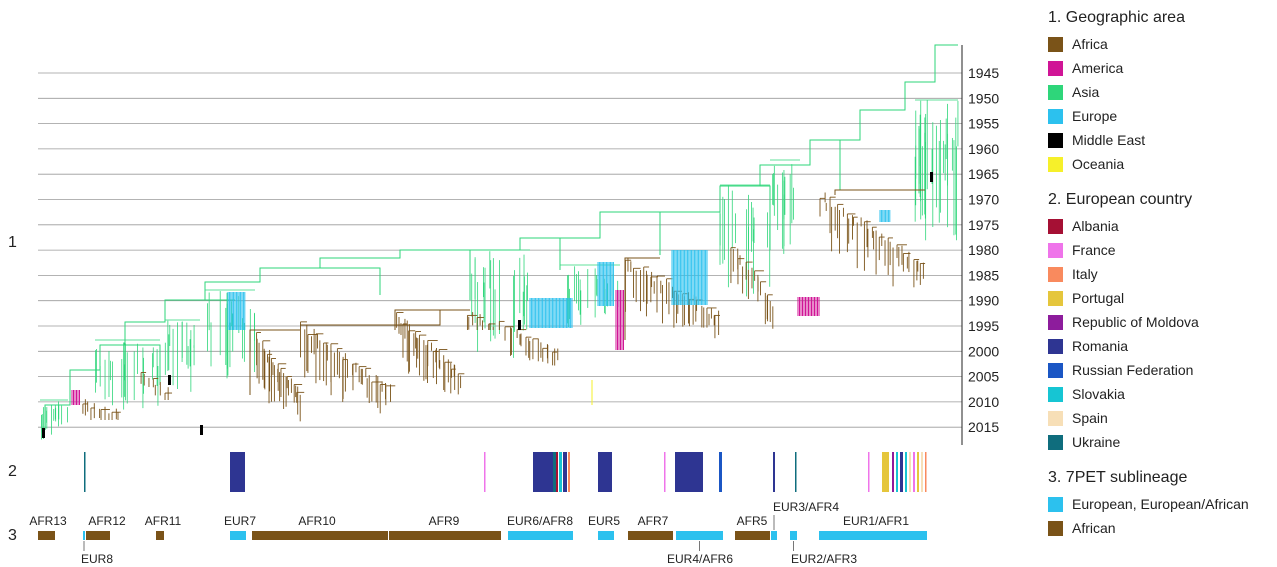 This screenshot has width=1277, height=567. What do you see at coordinates (1090, 418) in the screenshot?
I see `legend-label: Spain` at bounding box center [1090, 418].